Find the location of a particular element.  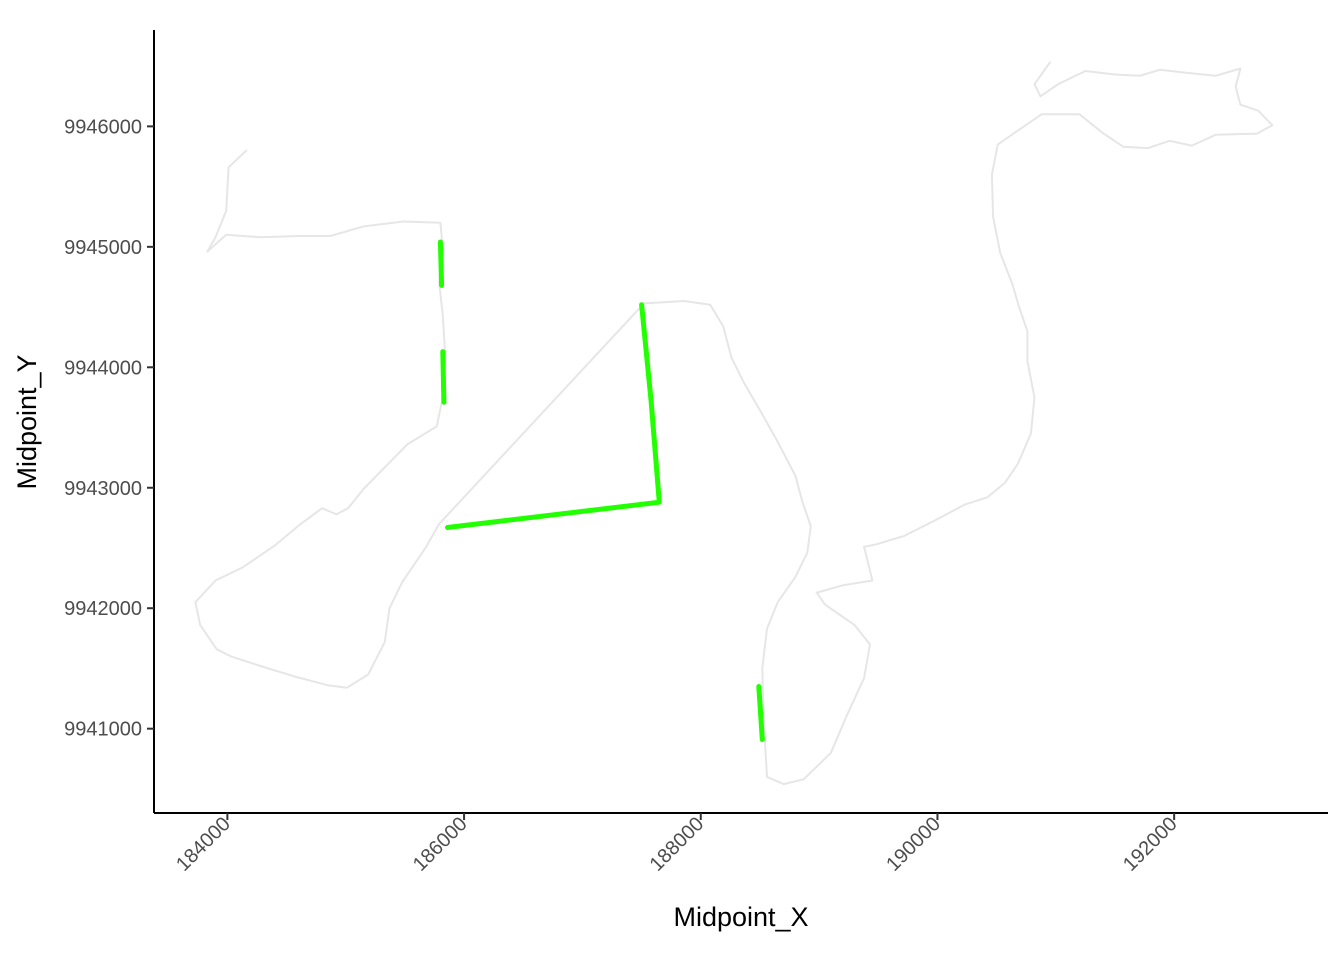

y-tick-label: 9946000 is located at coordinates (103, 127).